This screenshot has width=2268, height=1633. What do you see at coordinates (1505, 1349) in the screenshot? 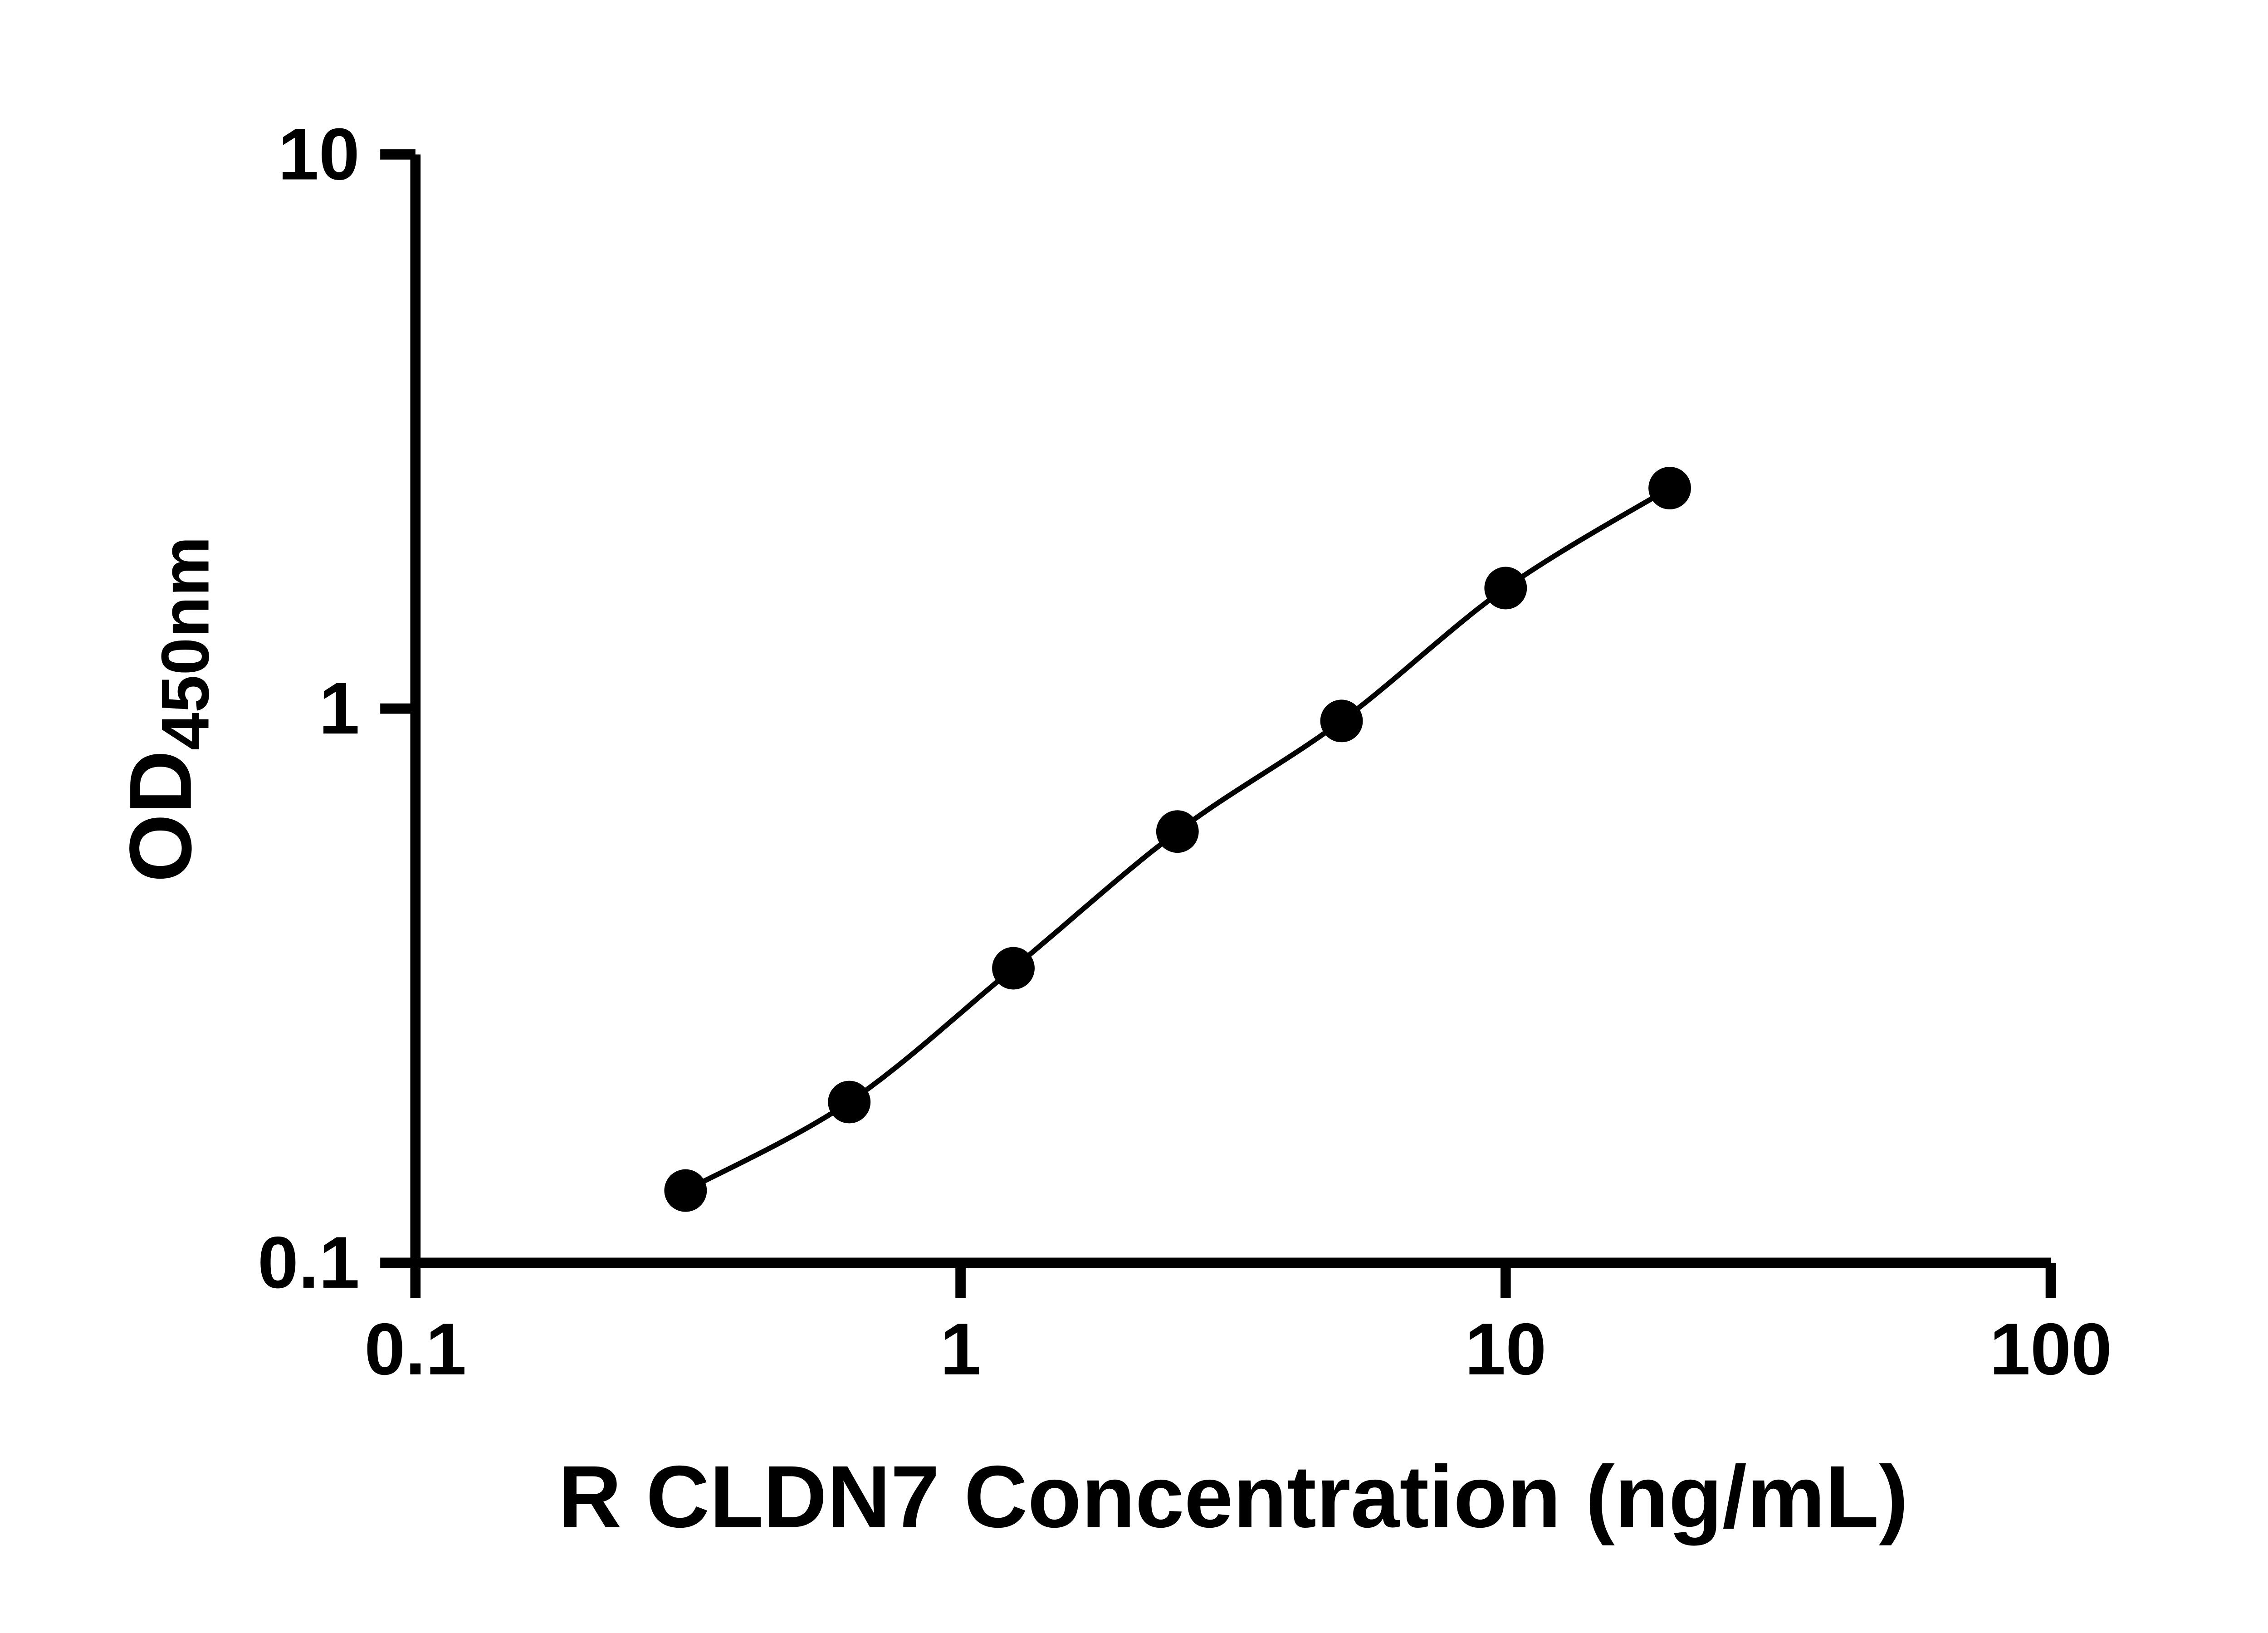
I see `x-tick-label: 10` at bounding box center [1505, 1349].